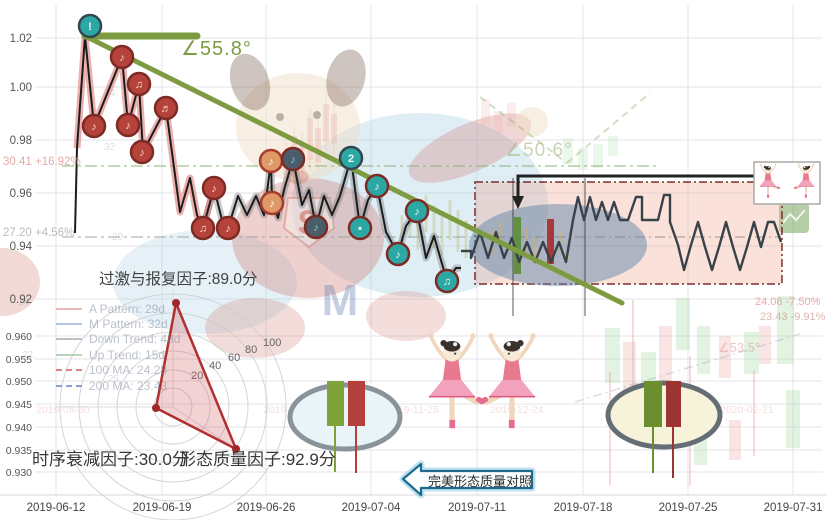 The width and height of the screenshot is (827, 520). I want to click on text-label: 1.02, so click(21, 39).